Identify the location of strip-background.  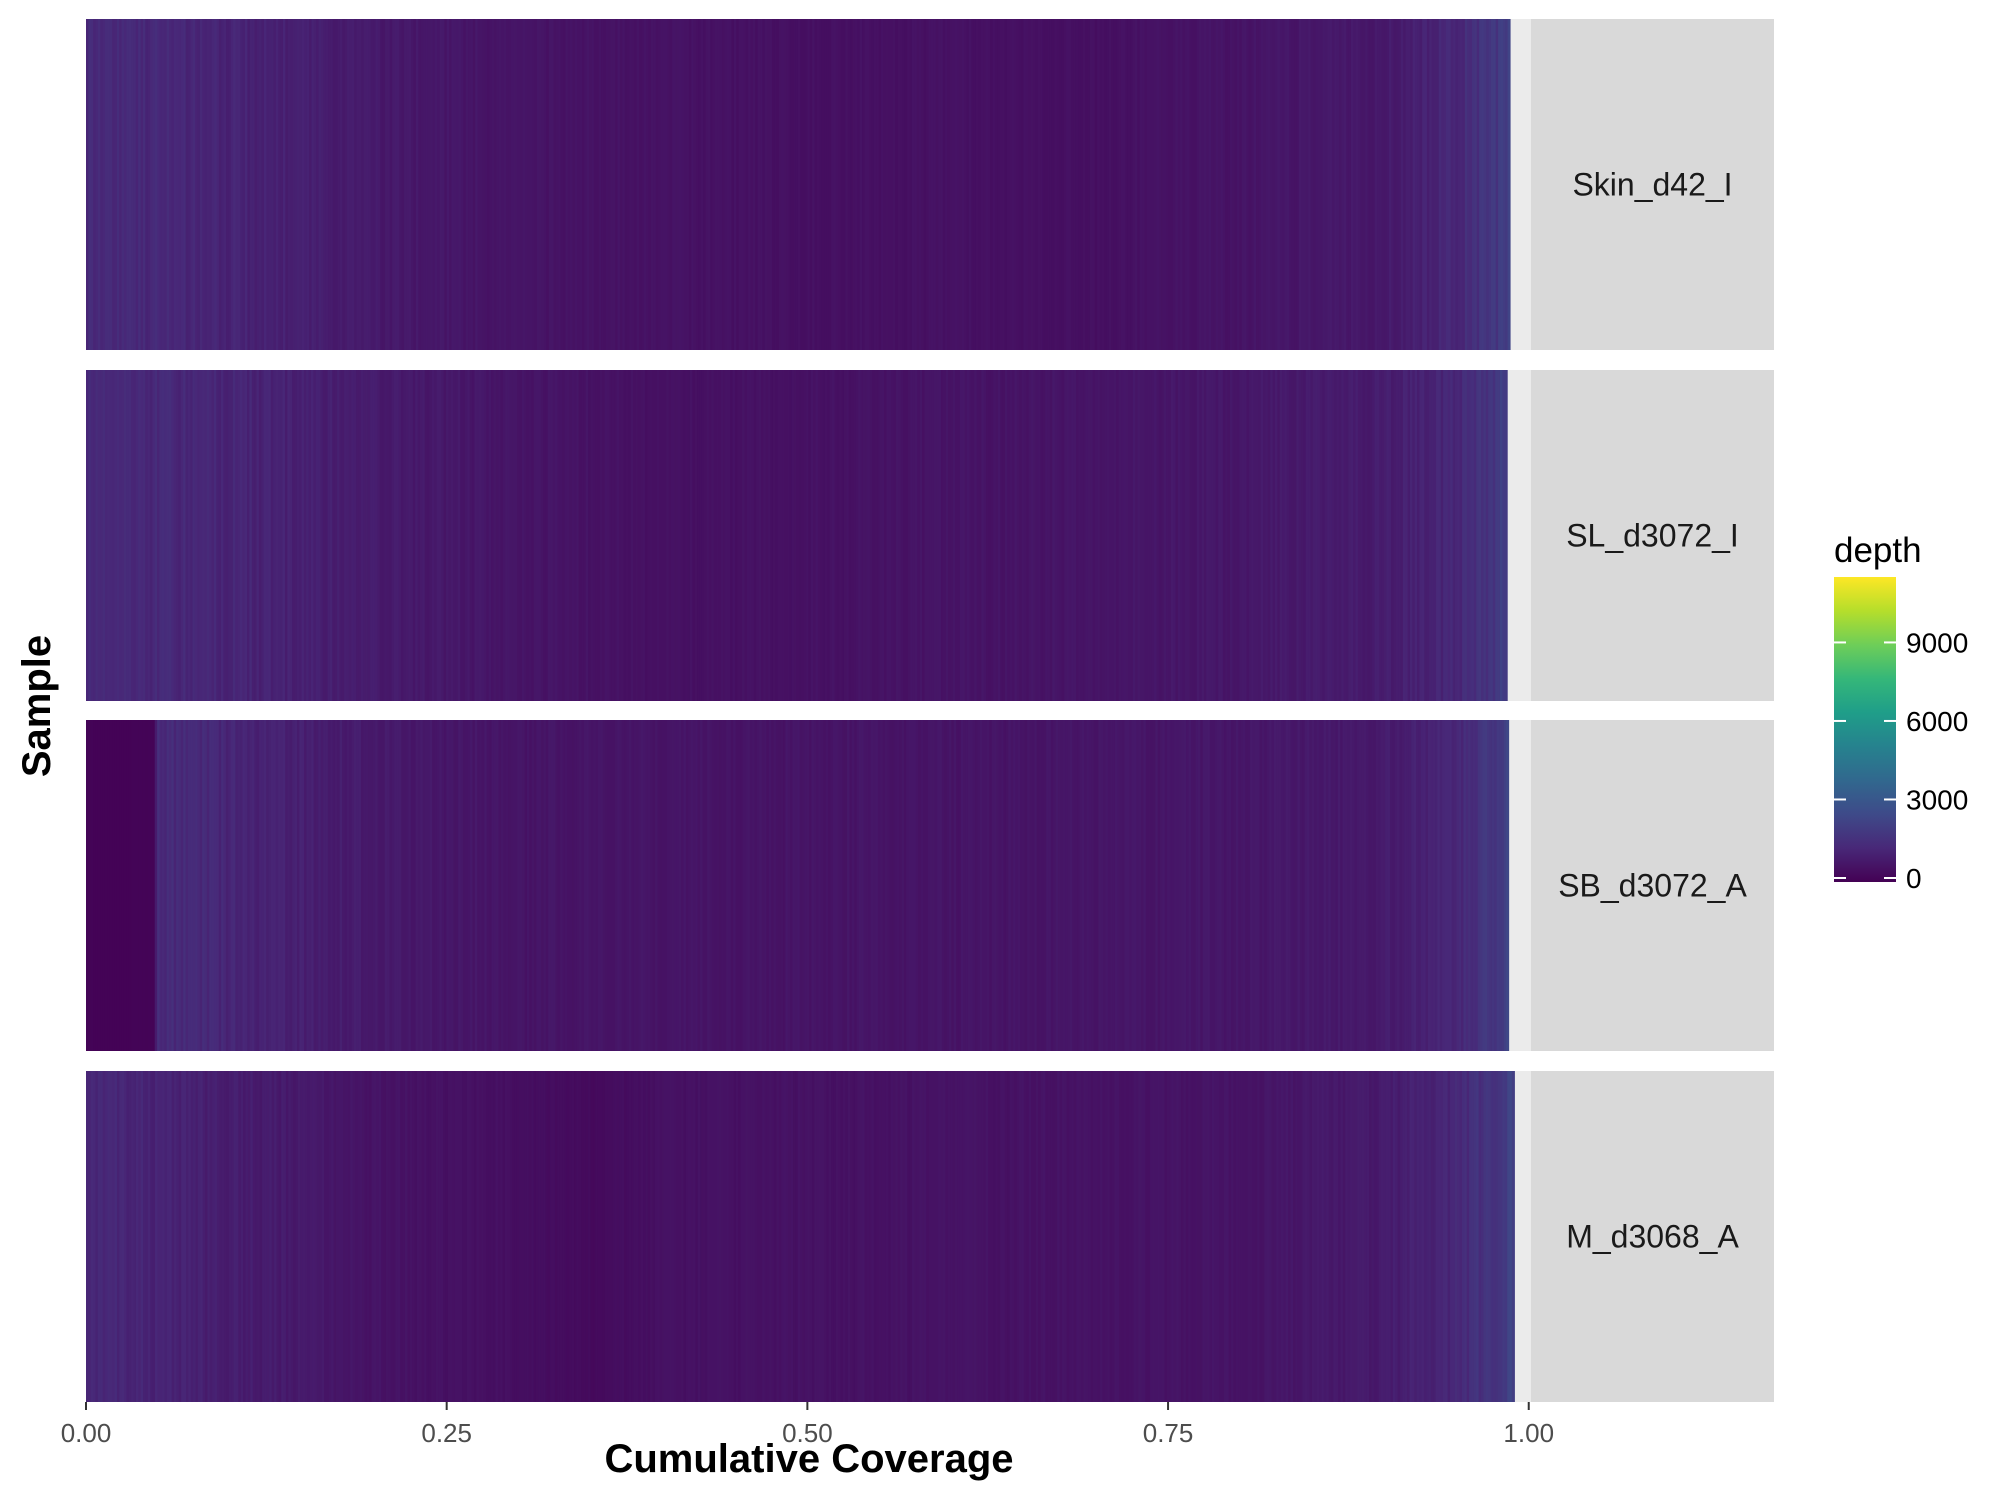
(1652, 184).